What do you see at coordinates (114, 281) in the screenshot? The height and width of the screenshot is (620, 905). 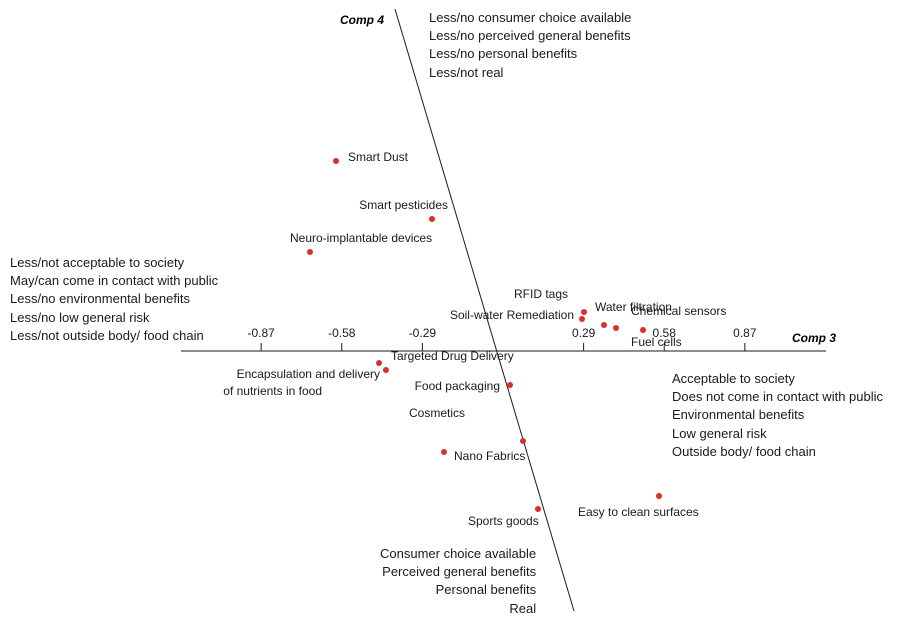 I see `quadrant-left-line: May/can come in contact with public` at bounding box center [114, 281].